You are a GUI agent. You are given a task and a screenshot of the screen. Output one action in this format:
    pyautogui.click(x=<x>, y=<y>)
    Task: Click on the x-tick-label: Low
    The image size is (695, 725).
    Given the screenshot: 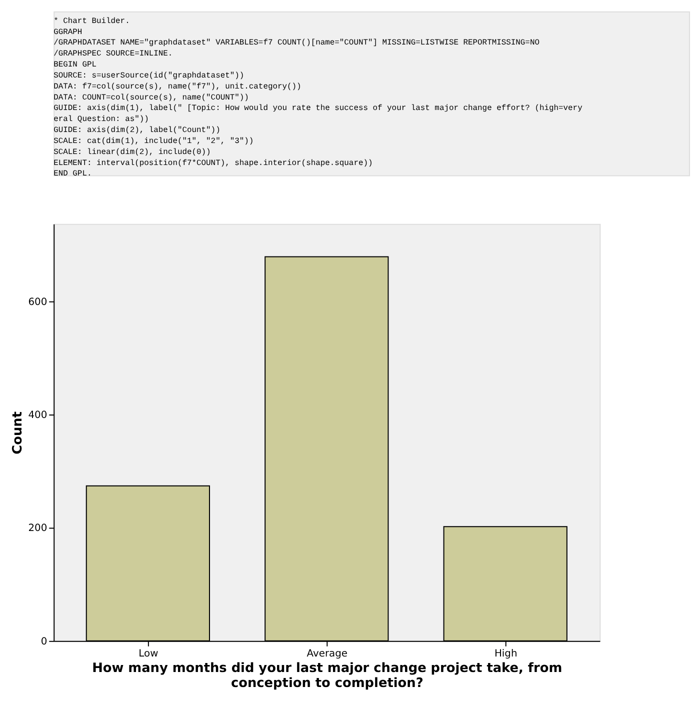 What is the action you would take?
    pyautogui.click(x=148, y=654)
    